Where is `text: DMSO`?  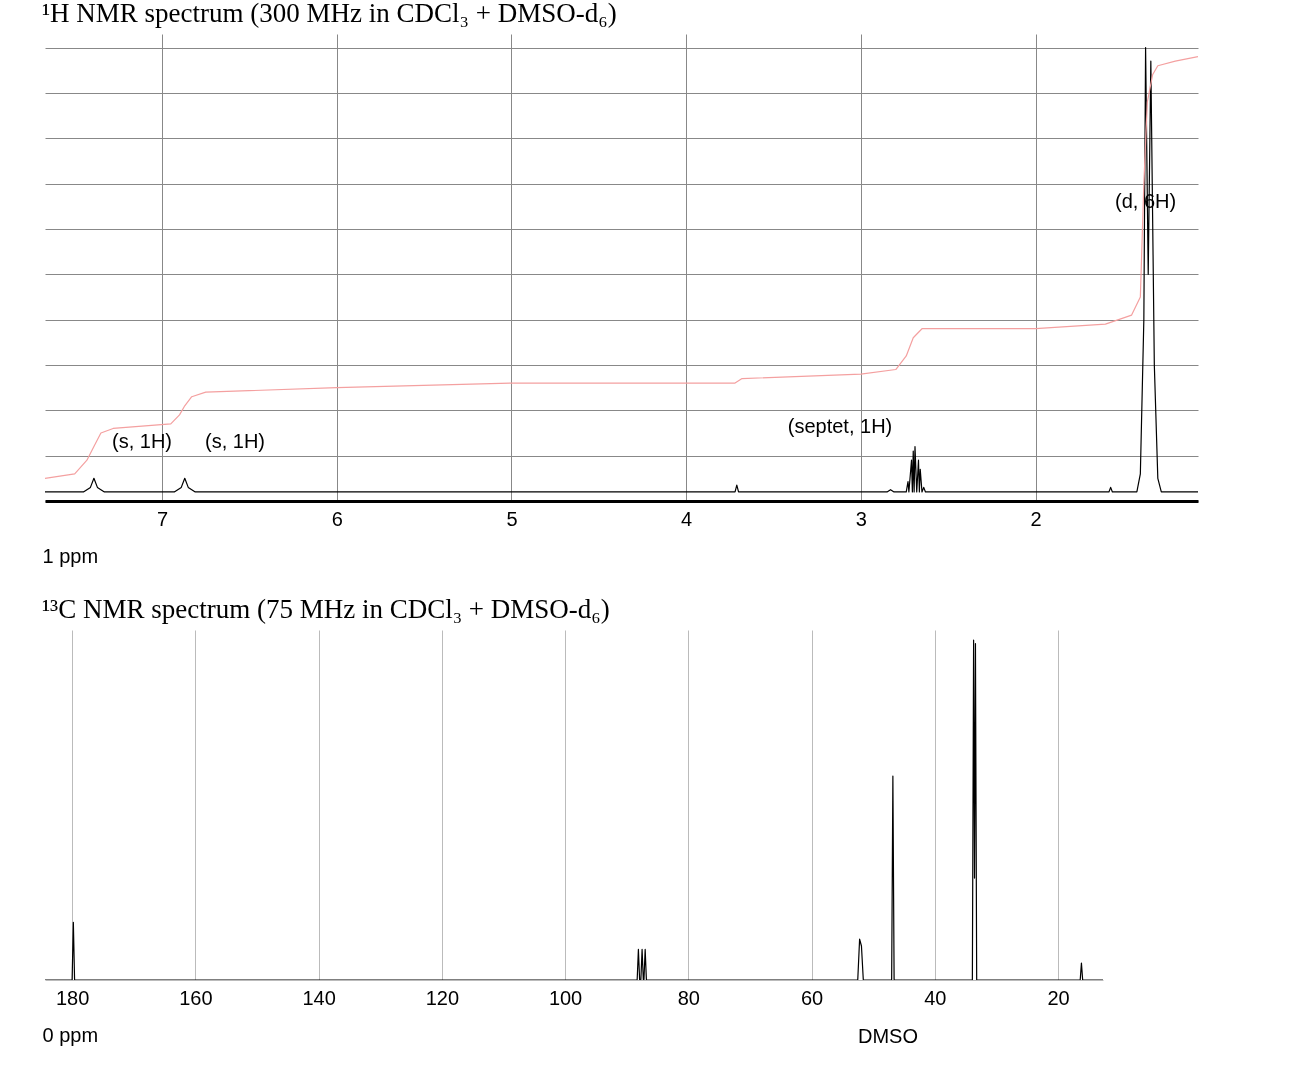
text: DMSO is located at coordinates (888, 1036).